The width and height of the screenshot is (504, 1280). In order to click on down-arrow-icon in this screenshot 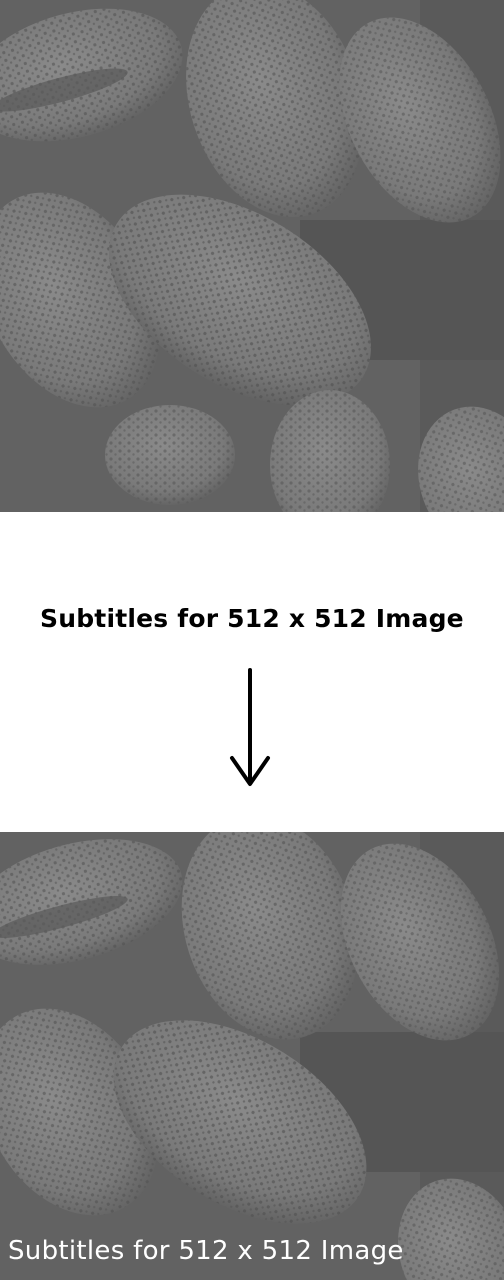, I will do `click(250, 727)`.